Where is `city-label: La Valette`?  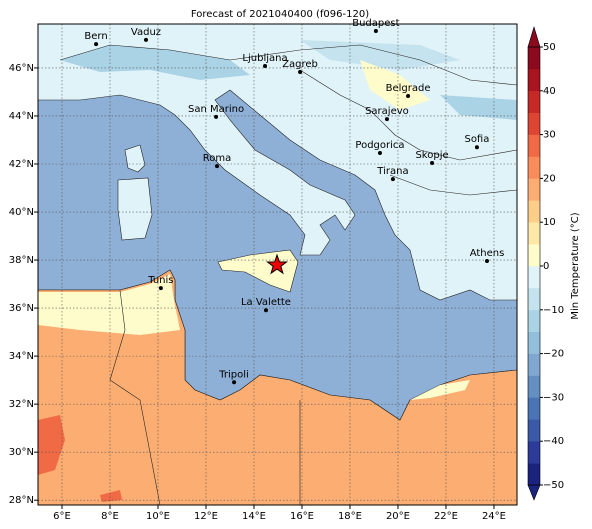 city-label: La Valette is located at coordinates (266, 302).